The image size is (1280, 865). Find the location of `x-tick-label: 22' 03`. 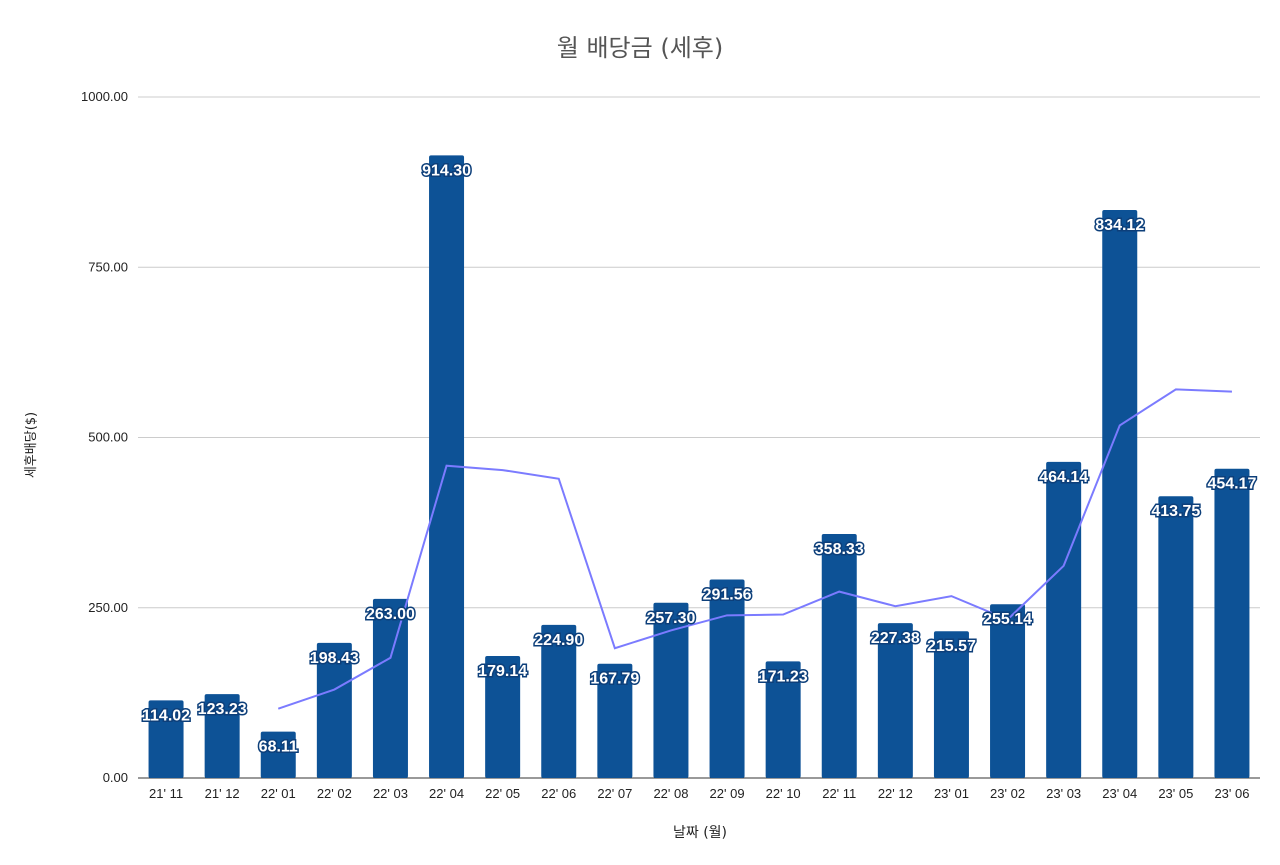

x-tick-label: 22' 03 is located at coordinates (390, 793).